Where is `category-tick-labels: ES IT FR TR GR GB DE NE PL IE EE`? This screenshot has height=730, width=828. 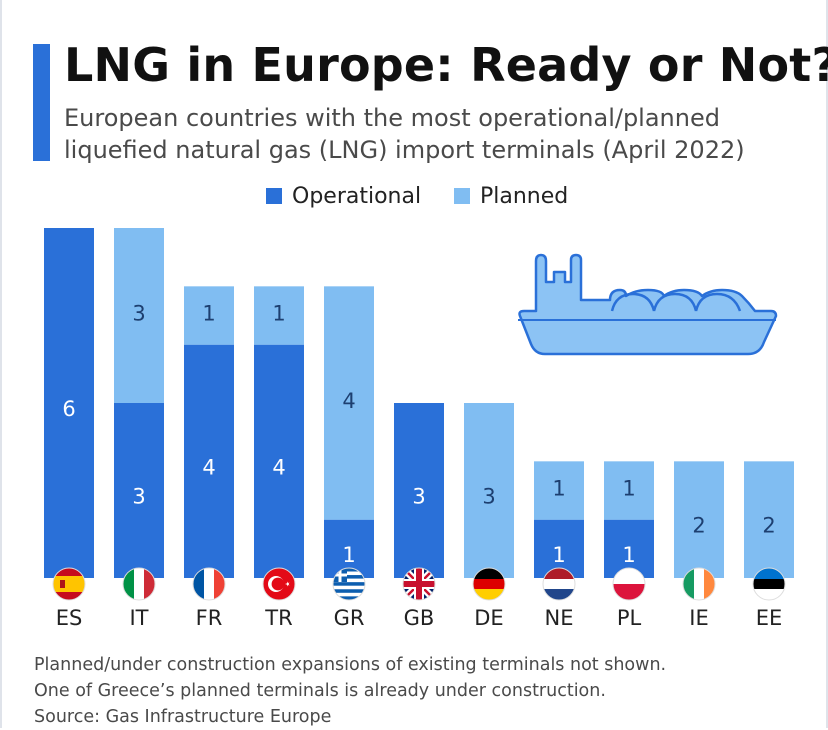 category-tick-labels: ES IT FR TR GR GB DE NE PL IE EE is located at coordinates (419, 618).